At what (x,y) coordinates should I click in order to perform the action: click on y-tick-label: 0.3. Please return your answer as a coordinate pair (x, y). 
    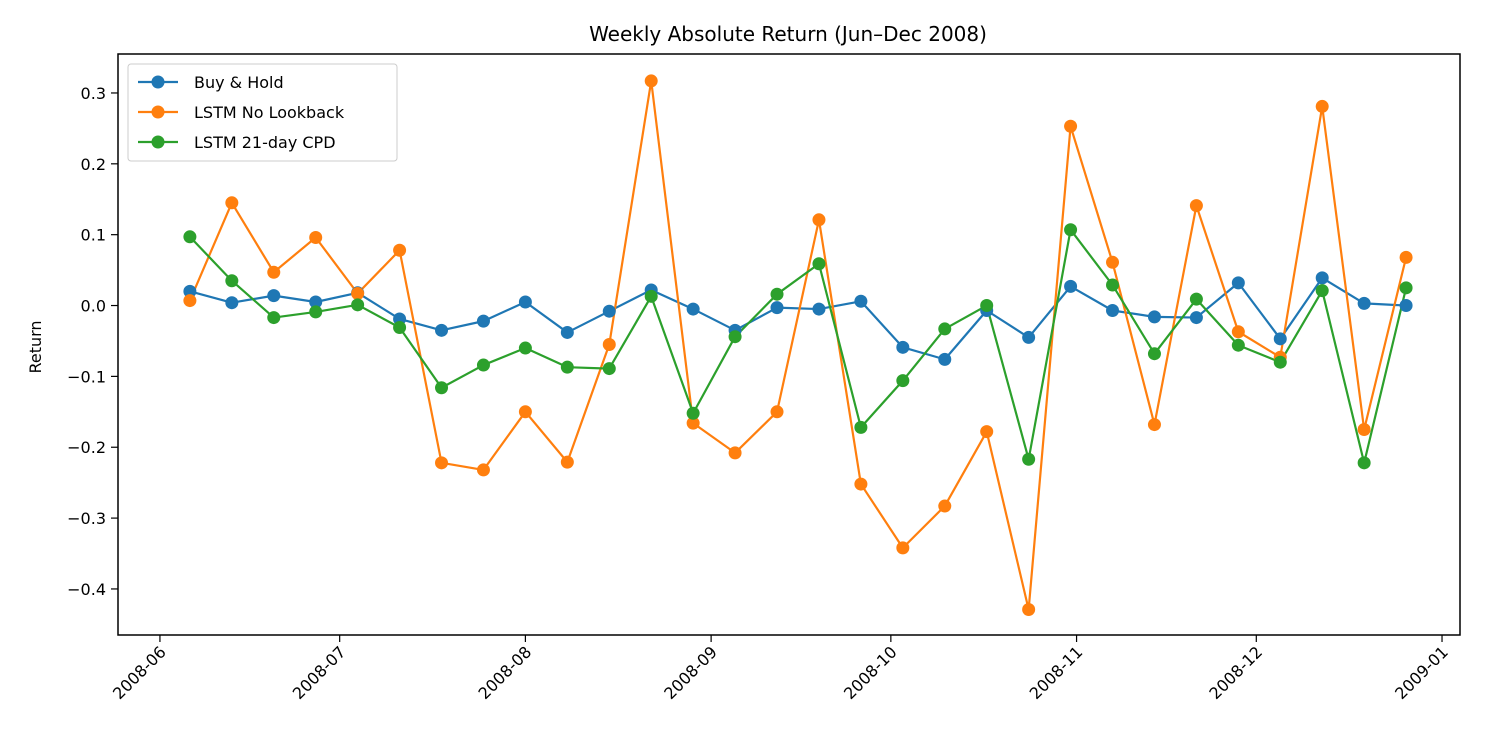
    Looking at the image, I should click on (93, 93).